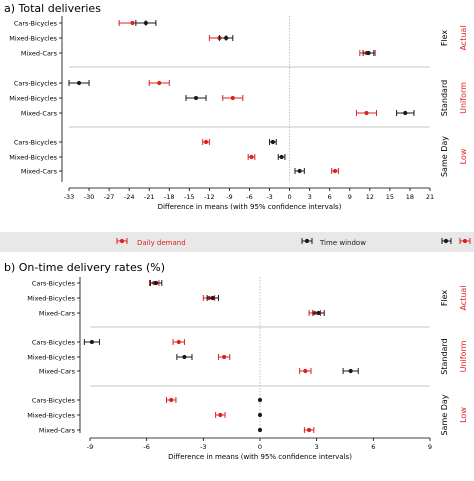  I want to click on legend-time-window-marker, so click(307, 241).